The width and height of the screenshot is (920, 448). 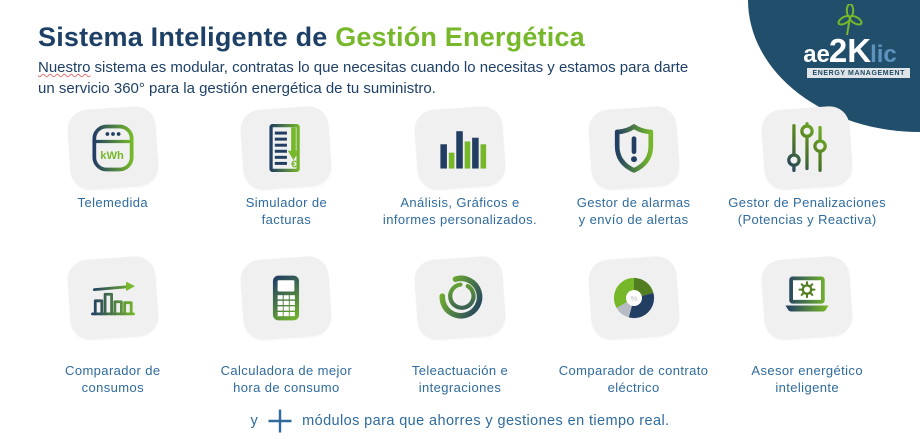 What do you see at coordinates (633, 379) in the screenshot?
I see `module-label: Comparador de contrato eléctrico` at bounding box center [633, 379].